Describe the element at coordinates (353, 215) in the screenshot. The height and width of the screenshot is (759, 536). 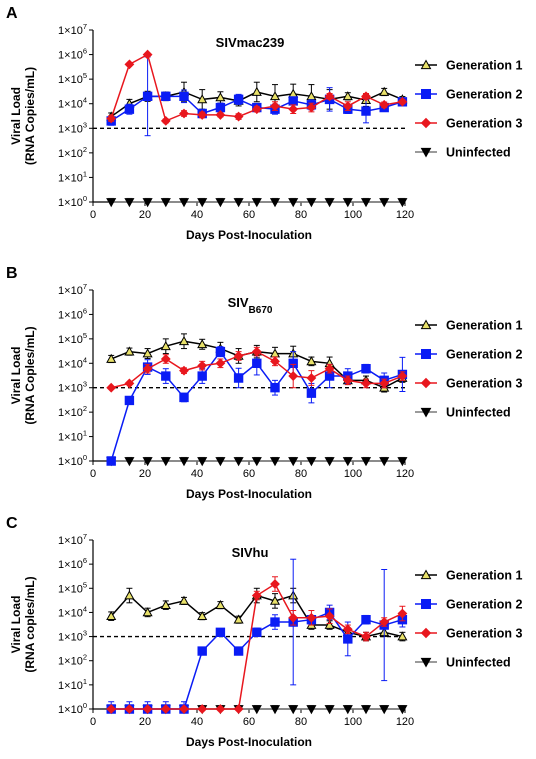
I see `x-tick-label: 100` at that location.